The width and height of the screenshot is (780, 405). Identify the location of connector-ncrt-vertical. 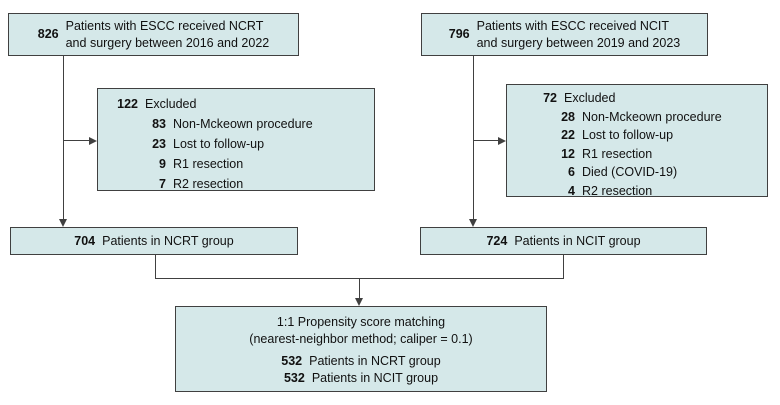
(63, 138).